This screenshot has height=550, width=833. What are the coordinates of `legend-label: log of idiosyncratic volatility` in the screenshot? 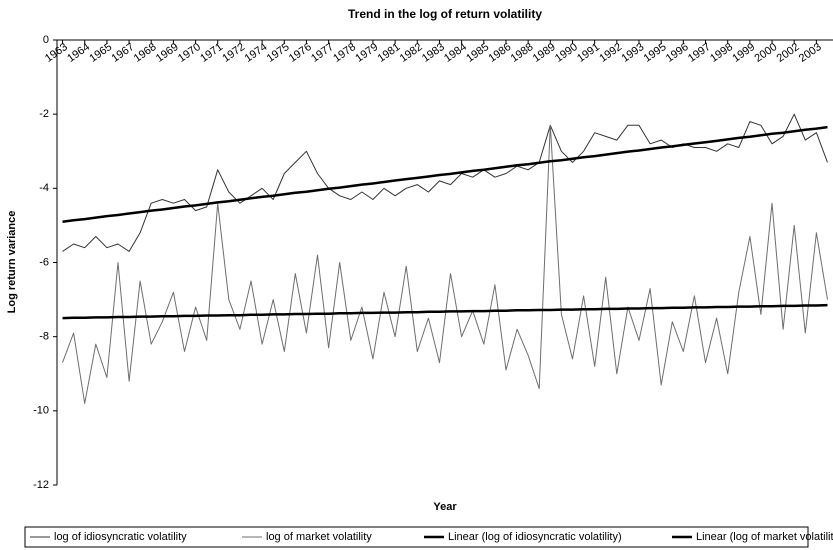 It's located at (120, 537).